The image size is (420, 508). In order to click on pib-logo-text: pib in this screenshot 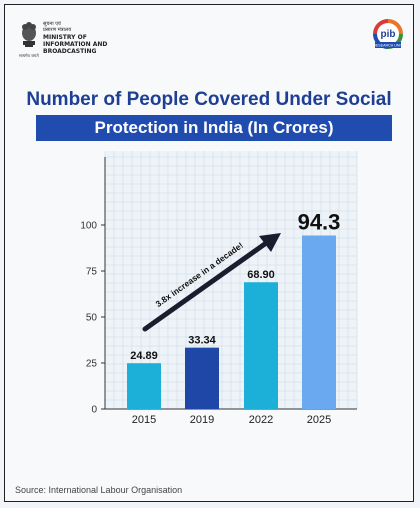, I will do `click(388, 34)`.